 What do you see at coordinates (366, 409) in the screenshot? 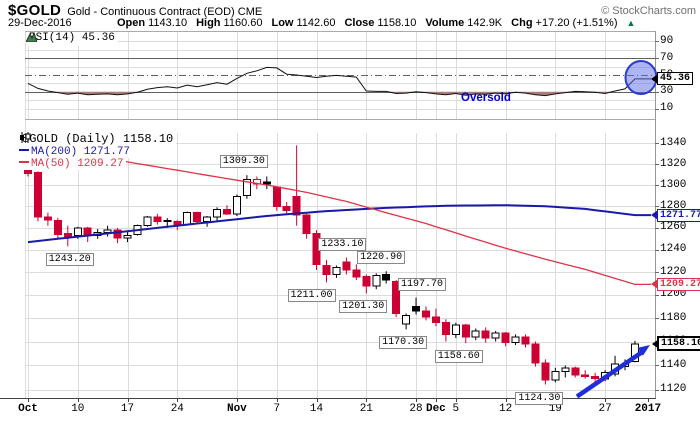
I see `xtick-21: 21` at bounding box center [366, 409].